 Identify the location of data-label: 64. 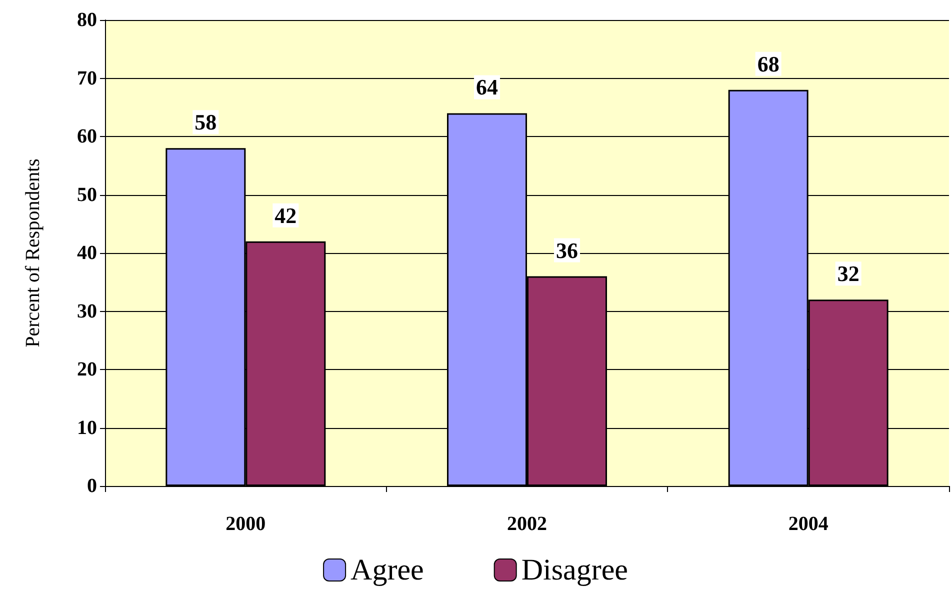
(487, 87).